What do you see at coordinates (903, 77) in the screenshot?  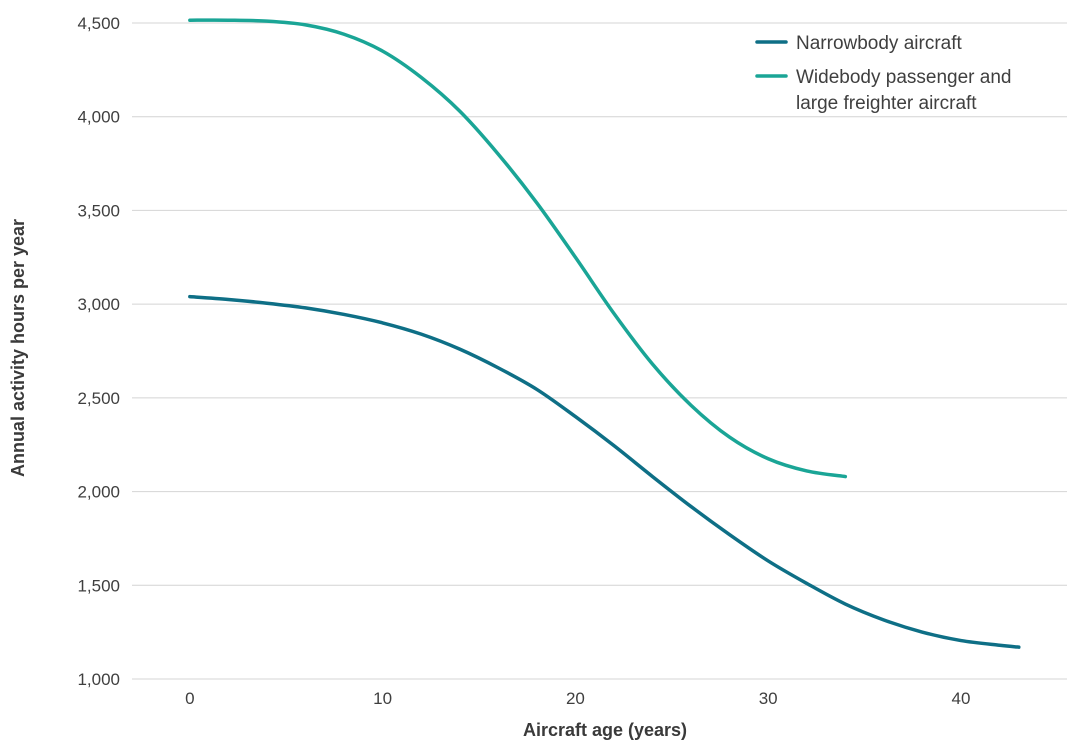 I see `legend-label-widebody: Widebody passenger and` at bounding box center [903, 77].